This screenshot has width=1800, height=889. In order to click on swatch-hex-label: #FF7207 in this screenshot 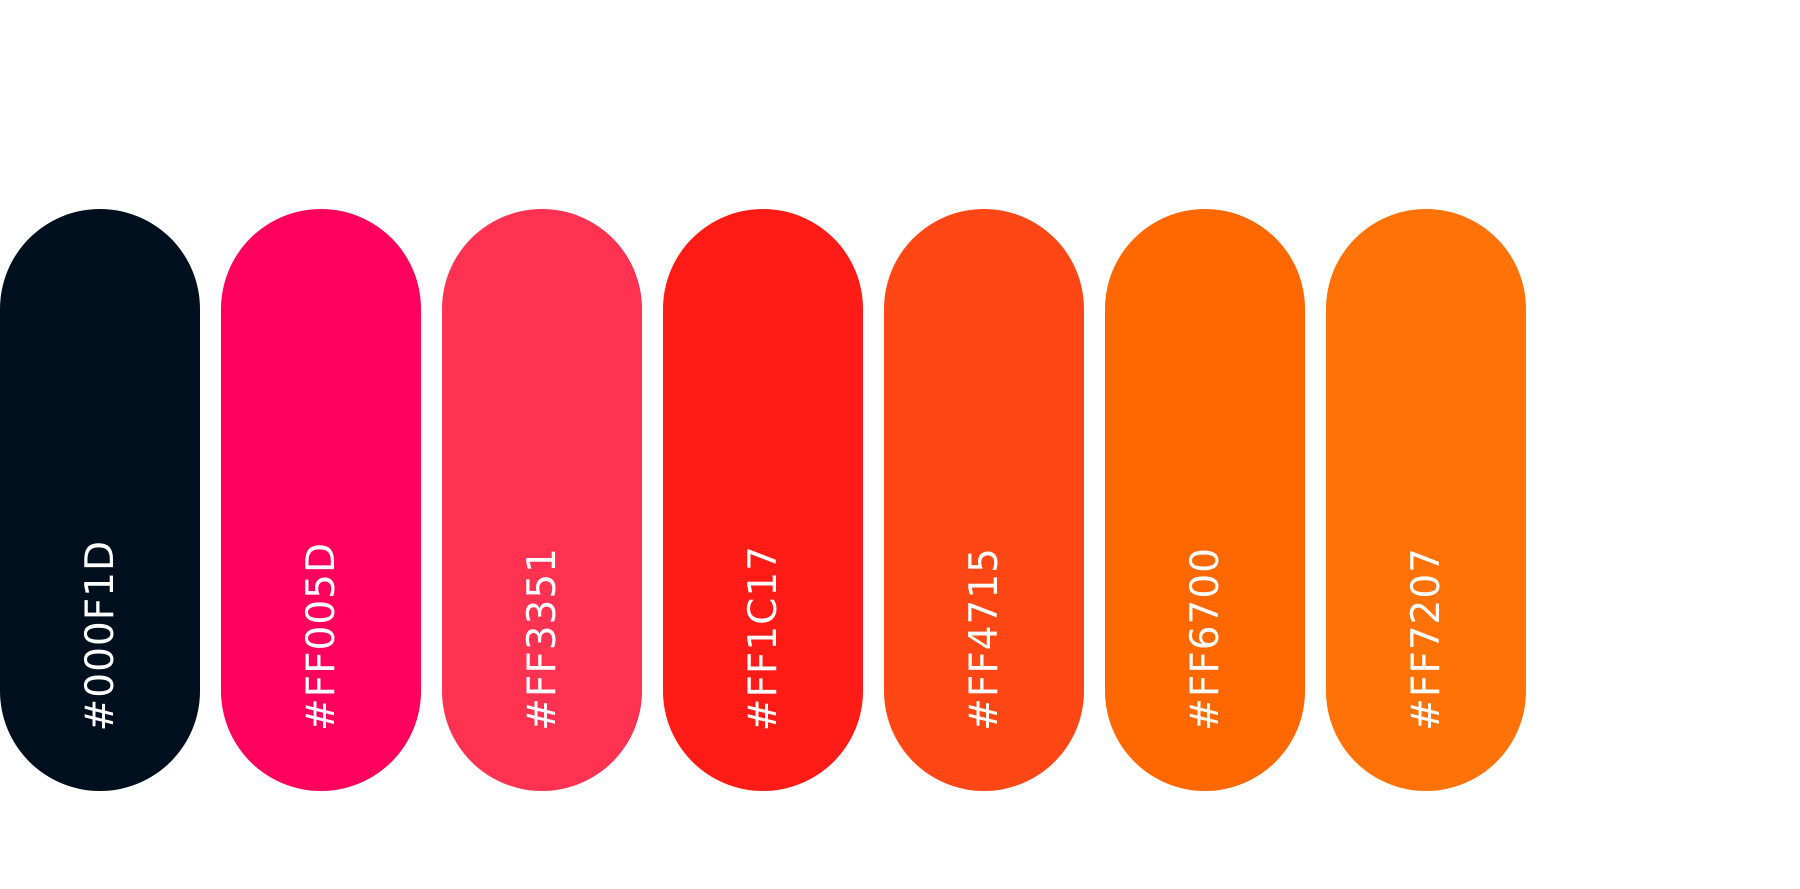, I will do `click(1426, 639)`.